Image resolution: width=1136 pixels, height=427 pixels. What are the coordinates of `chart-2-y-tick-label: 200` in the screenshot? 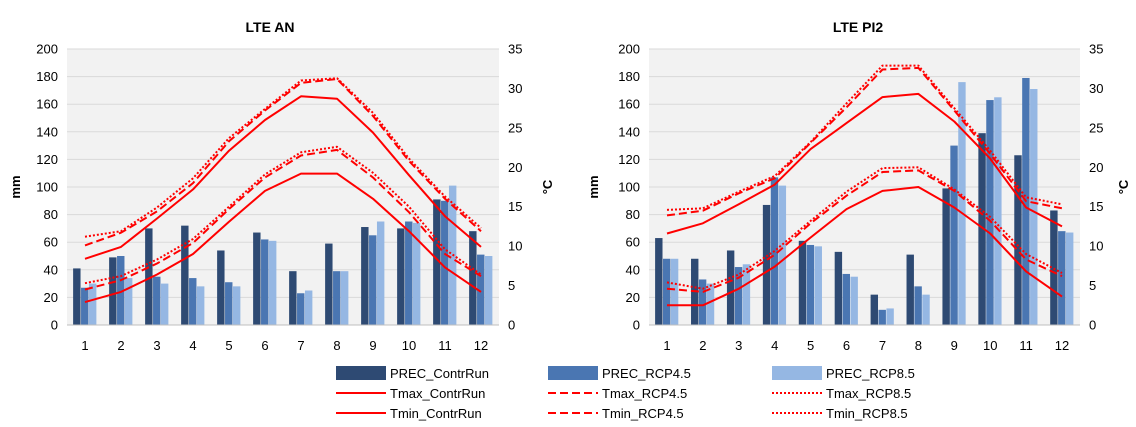 It's located at (629, 49).